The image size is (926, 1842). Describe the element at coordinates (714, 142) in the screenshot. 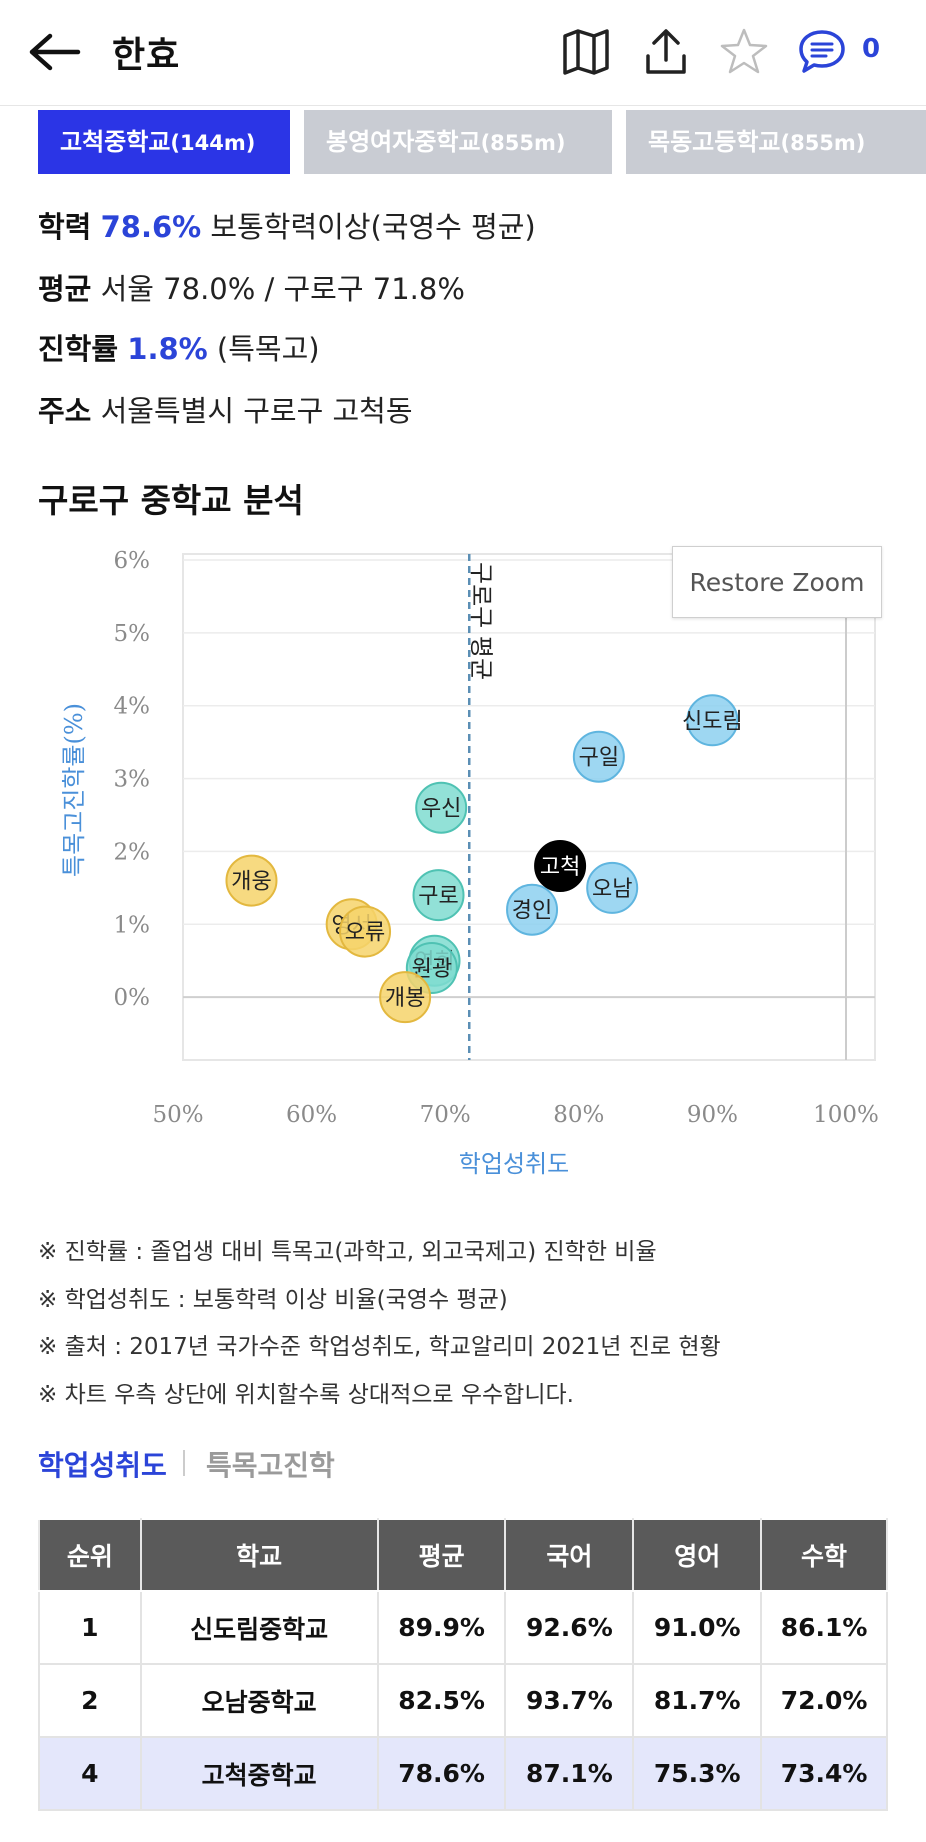

I see `tab-school-name: 목동고등학교` at that location.